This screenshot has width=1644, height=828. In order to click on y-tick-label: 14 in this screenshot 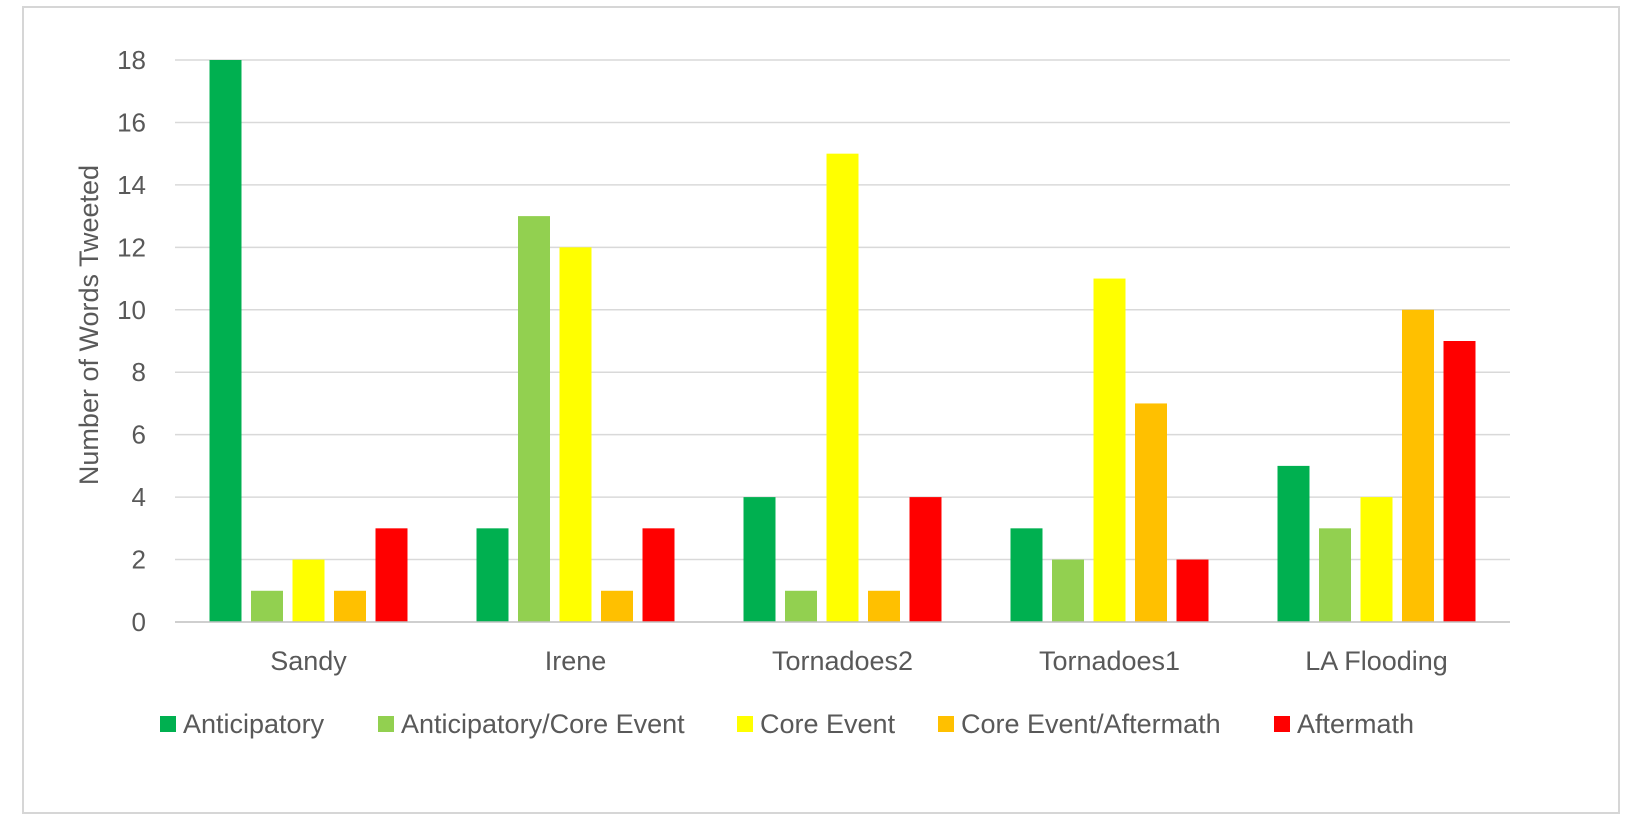, I will do `click(131, 185)`.